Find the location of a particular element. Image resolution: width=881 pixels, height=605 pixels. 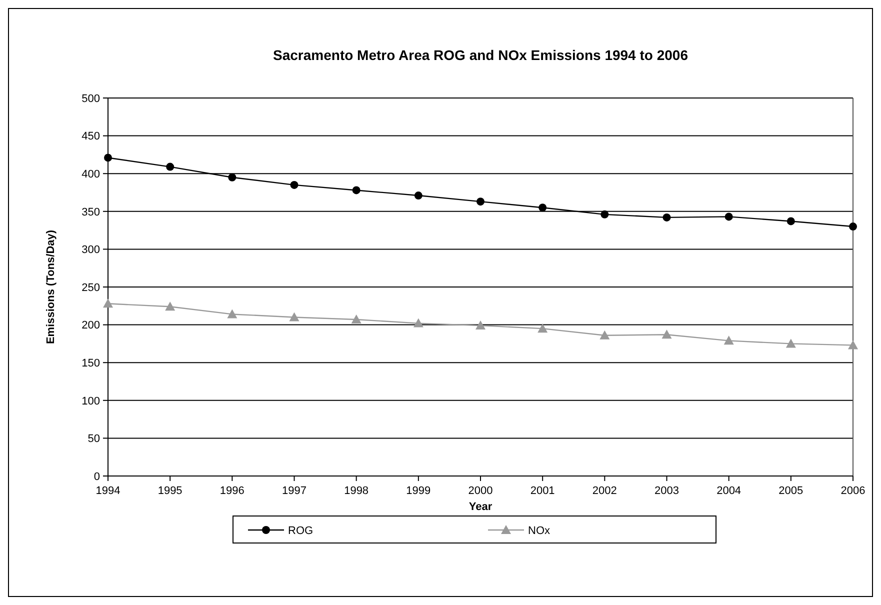

x-tick-label: 1994 is located at coordinates (108, 491).